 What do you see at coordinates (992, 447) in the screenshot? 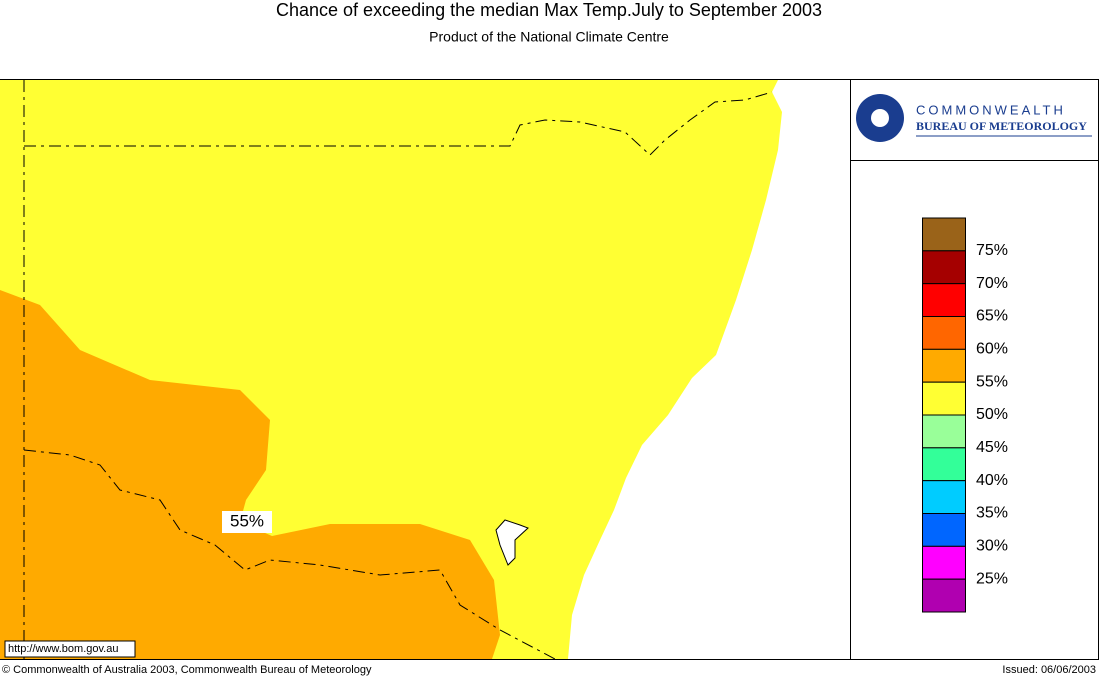
I see `legend-label: 45%` at bounding box center [992, 447].